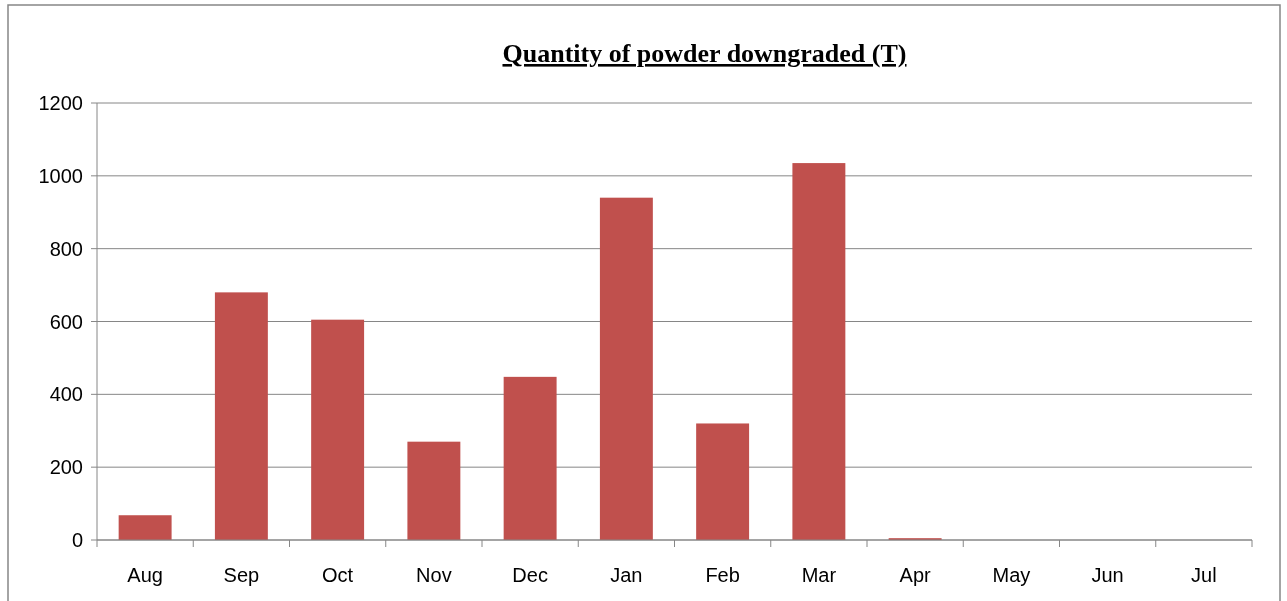 This screenshot has height=601, width=1287. Describe the element at coordinates (704, 53) in the screenshot. I see `chart-title: Quantity of powder downgraded (T)` at that location.